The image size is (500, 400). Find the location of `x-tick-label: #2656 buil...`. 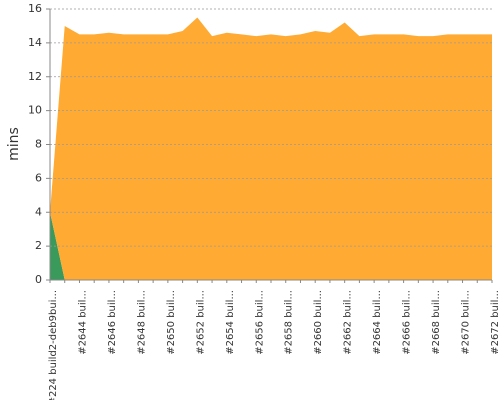

x-tick-label: #2656 buil... is located at coordinates (259, 322).